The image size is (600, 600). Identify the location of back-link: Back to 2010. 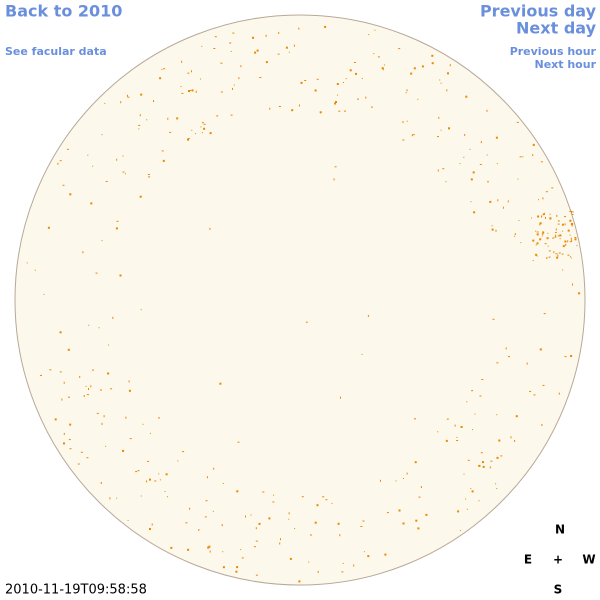
(63, 11).